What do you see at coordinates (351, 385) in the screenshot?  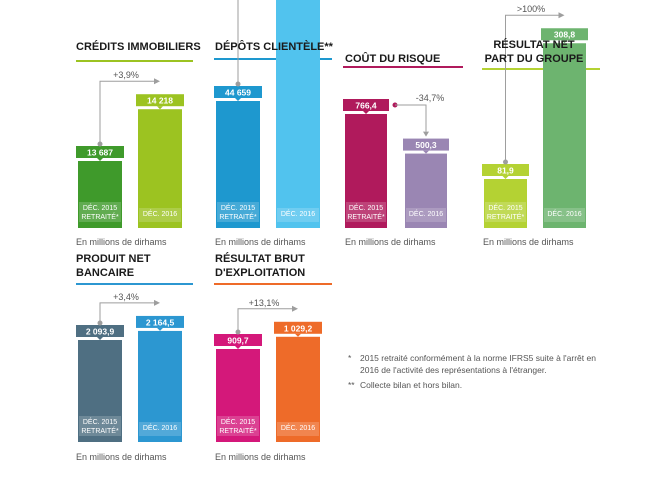 I see `footnote-mark: **` at bounding box center [351, 385].